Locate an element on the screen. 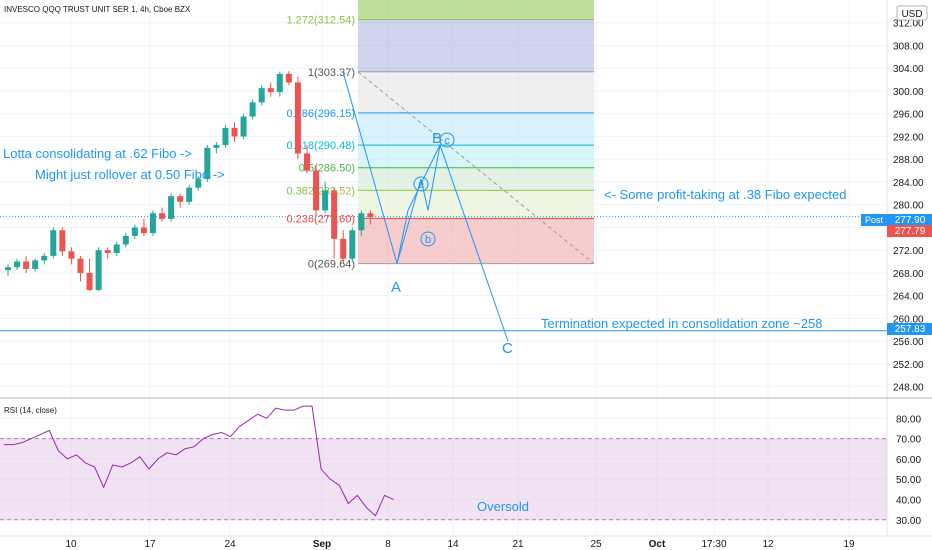  last-price-tag: 277.79 is located at coordinates (909, 231).